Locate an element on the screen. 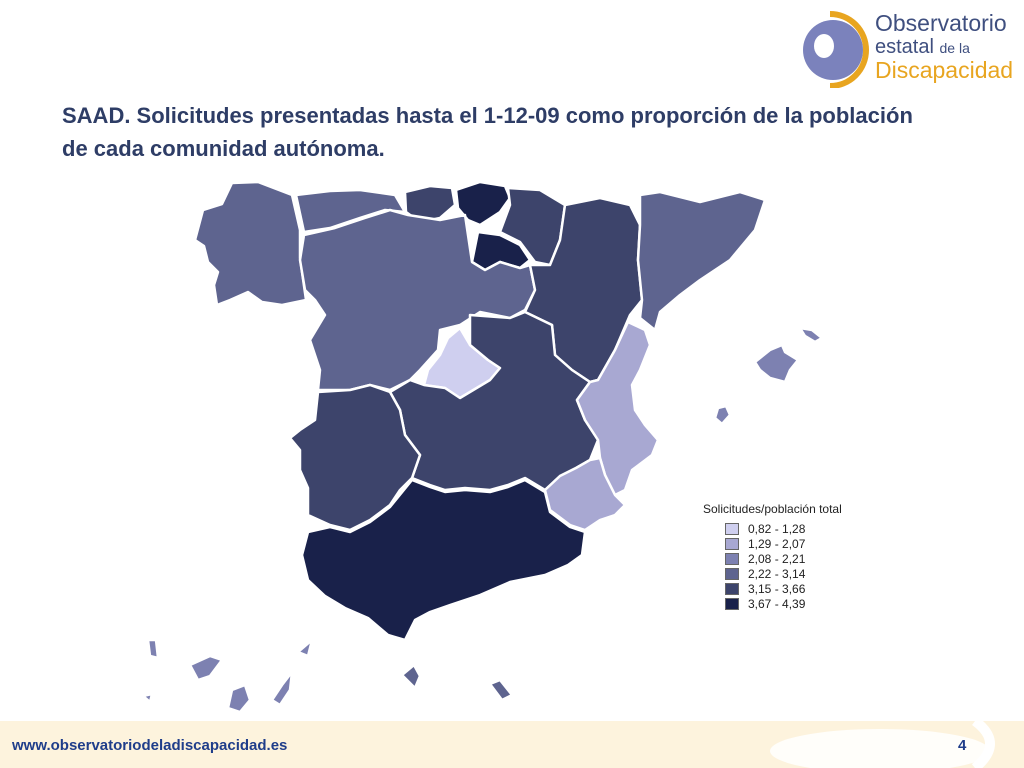 The height and width of the screenshot is (768, 1024). legend-label: 3,67 - 4,39 is located at coordinates (777, 603).